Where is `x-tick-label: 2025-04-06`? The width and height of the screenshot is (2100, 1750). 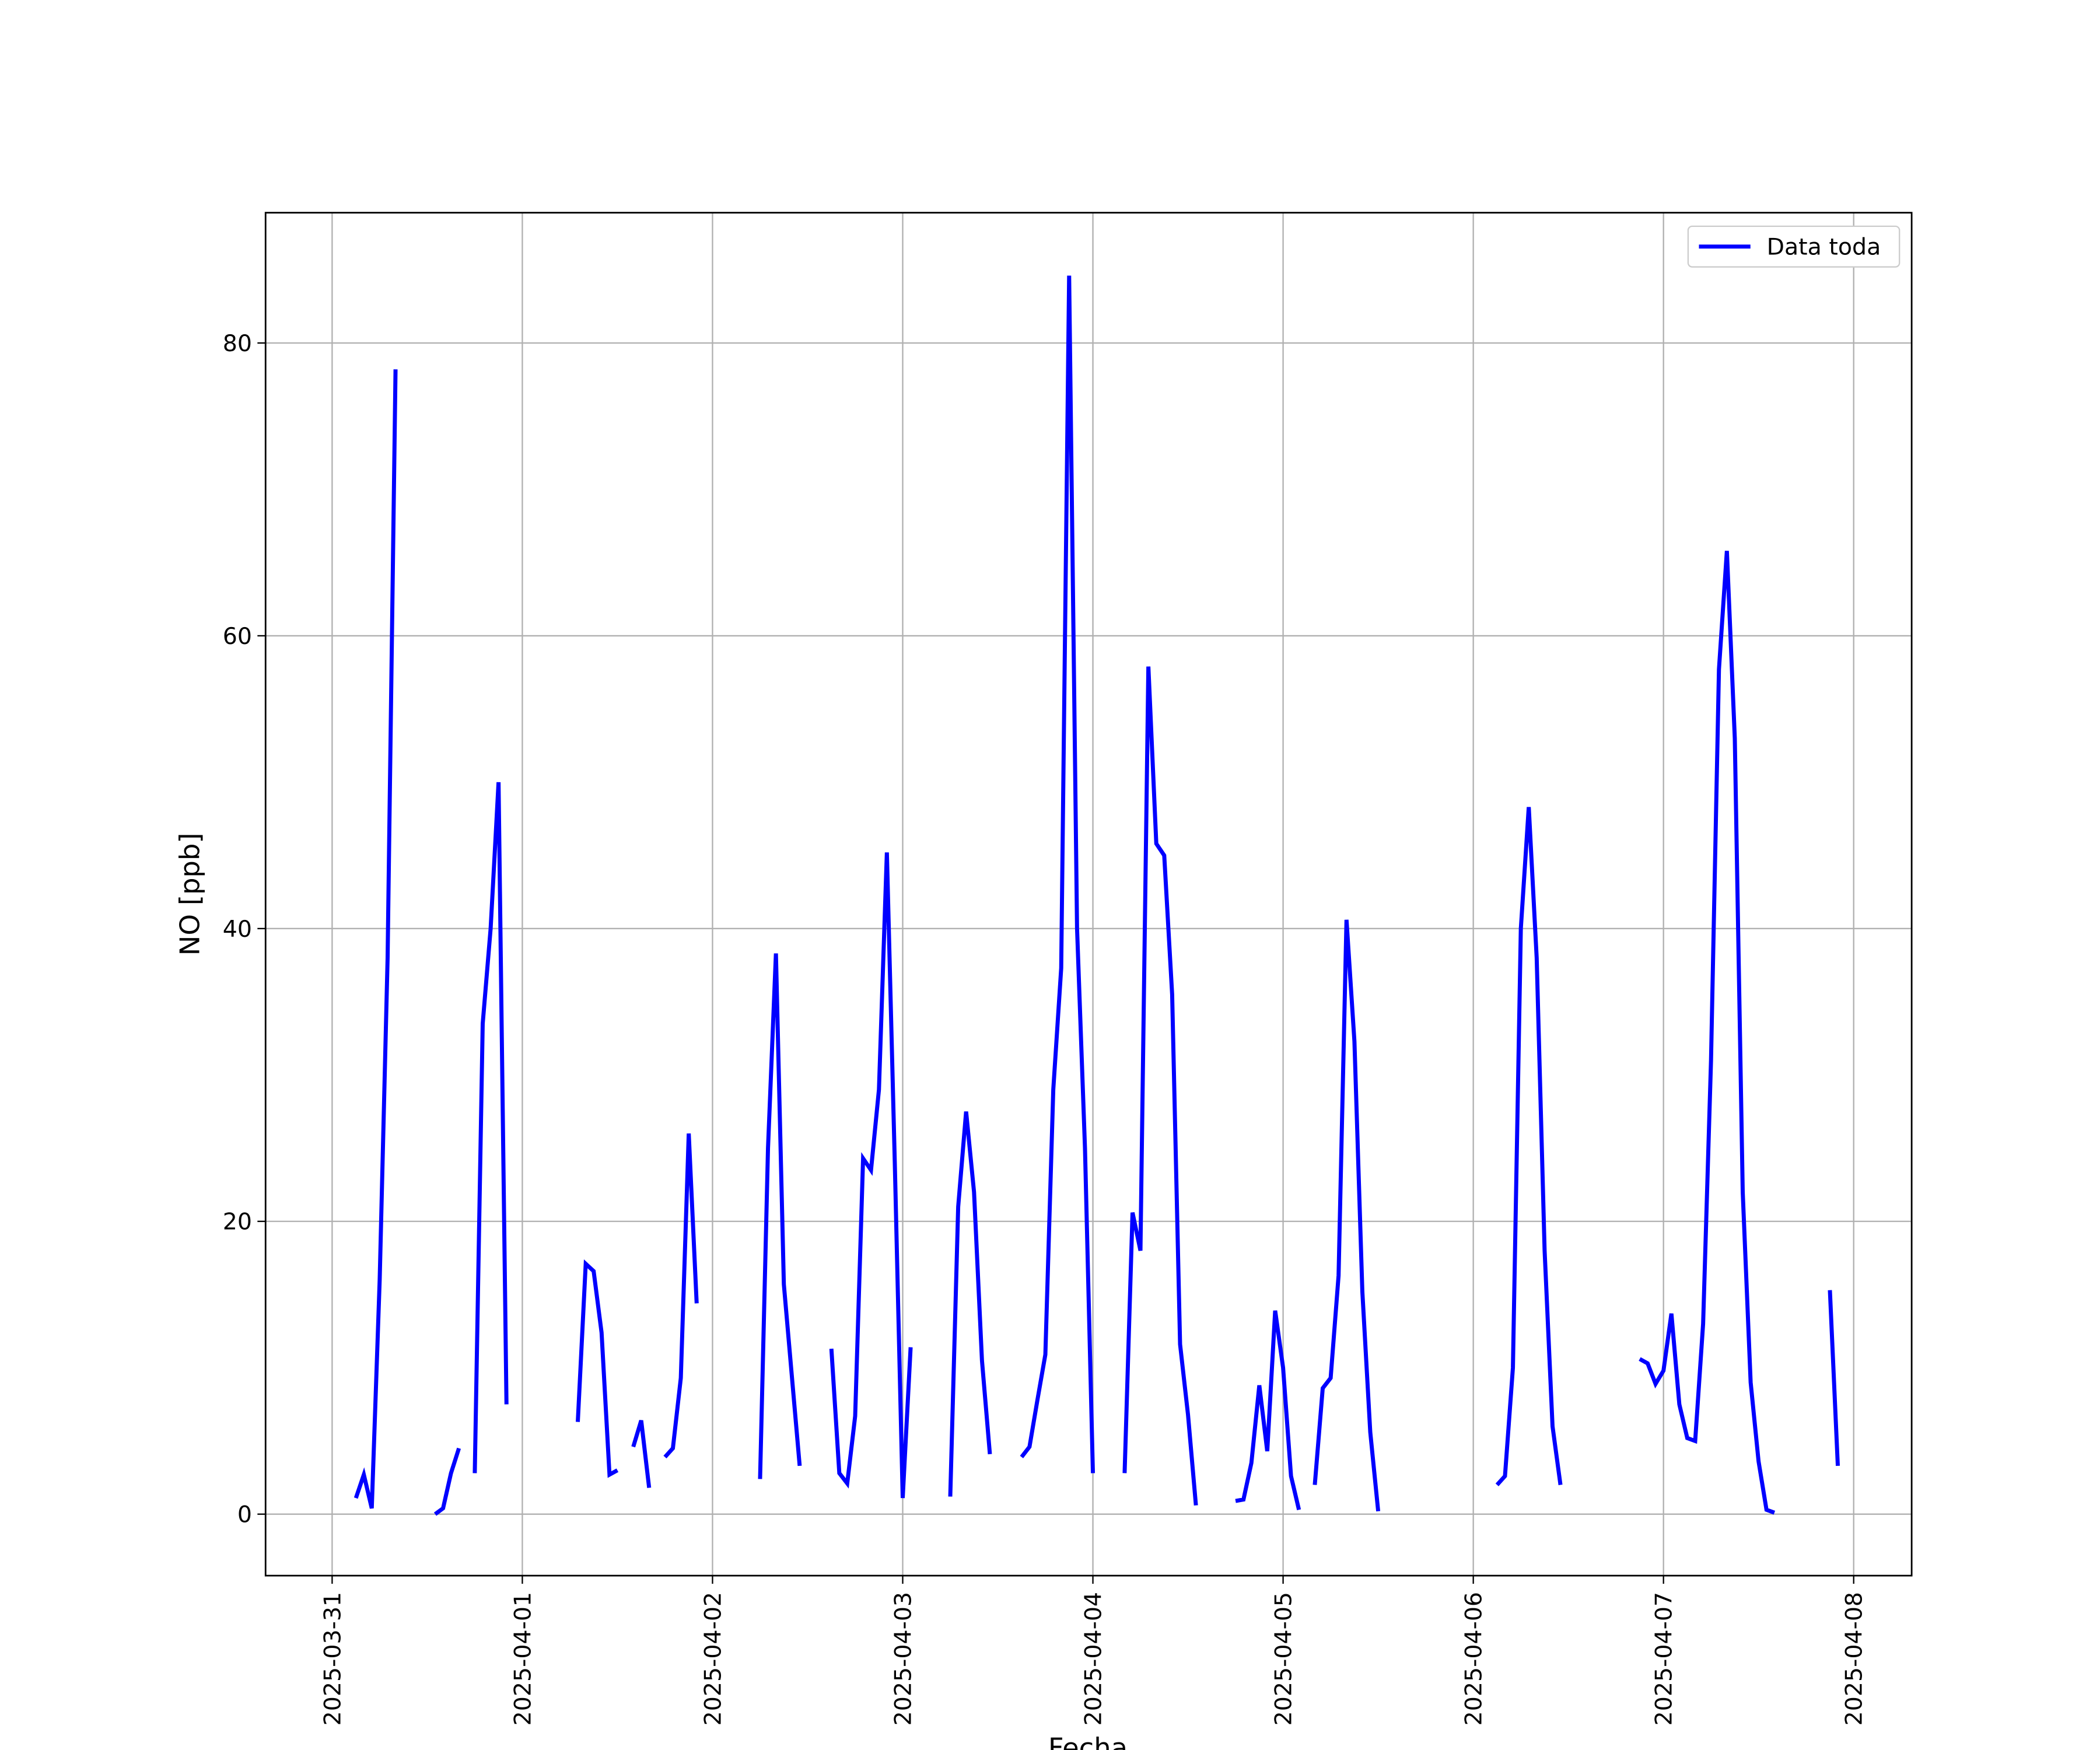 x-tick-label: 2025-04-06 is located at coordinates (1475, 1659).